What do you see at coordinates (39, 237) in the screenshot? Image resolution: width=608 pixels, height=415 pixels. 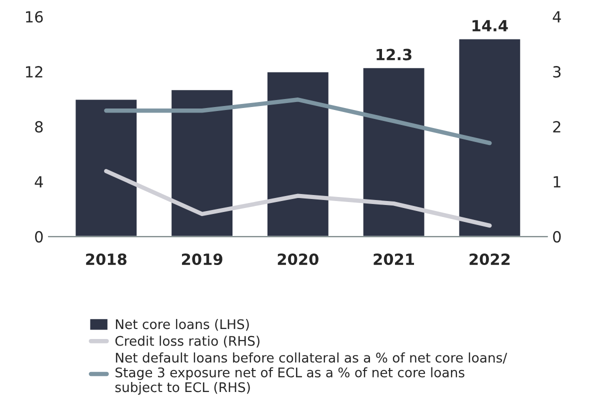 I see `y-tick-label: 0` at bounding box center [39, 237].